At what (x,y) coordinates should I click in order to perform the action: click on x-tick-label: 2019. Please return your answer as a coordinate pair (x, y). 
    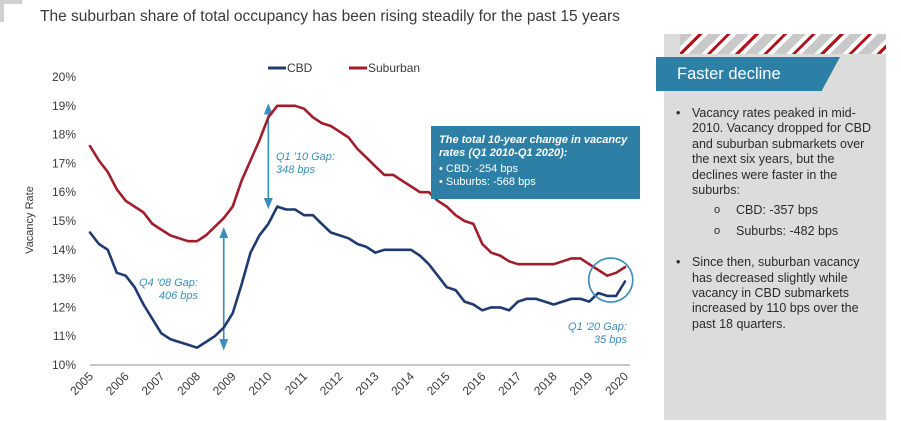
    Looking at the image, I should click on (581, 383).